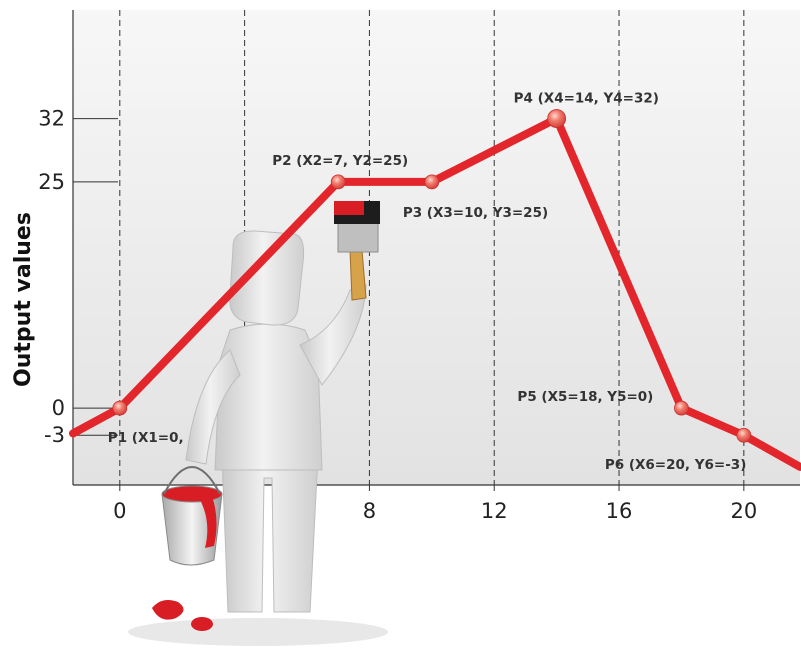 The width and height of the screenshot is (801, 652). I want to click on x-tick-label: 12, so click(494, 511).